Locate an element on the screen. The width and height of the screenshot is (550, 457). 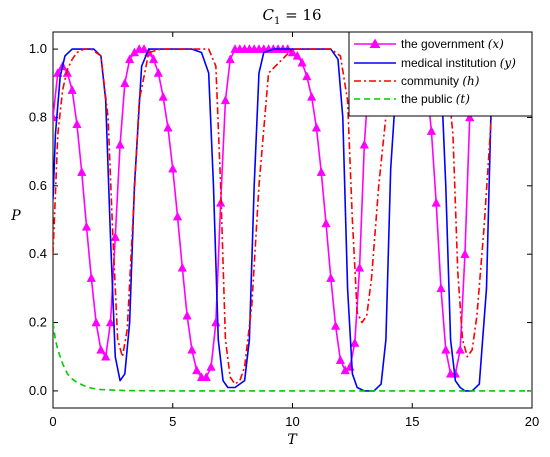
legend-label-medical: medical institution (y) is located at coordinates (458, 63).